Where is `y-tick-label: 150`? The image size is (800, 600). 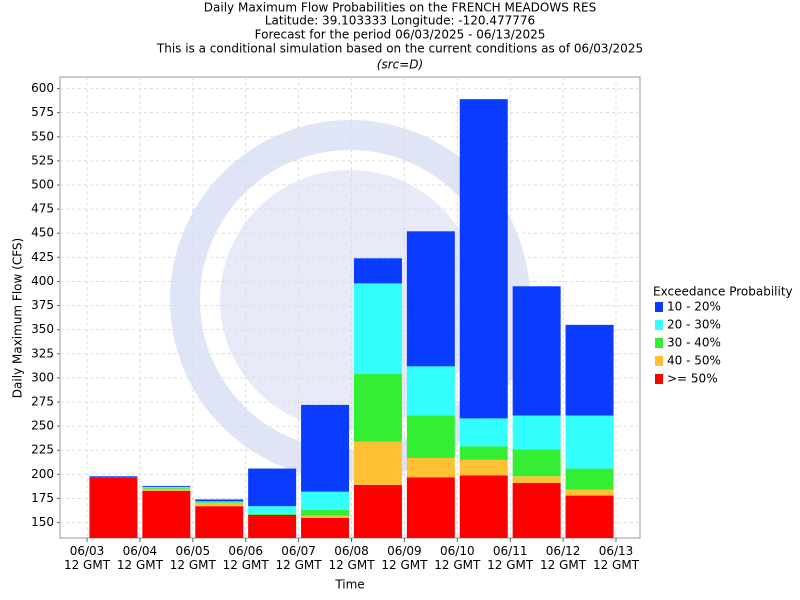
y-tick-label: 150 is located at coordinates (42, 522).